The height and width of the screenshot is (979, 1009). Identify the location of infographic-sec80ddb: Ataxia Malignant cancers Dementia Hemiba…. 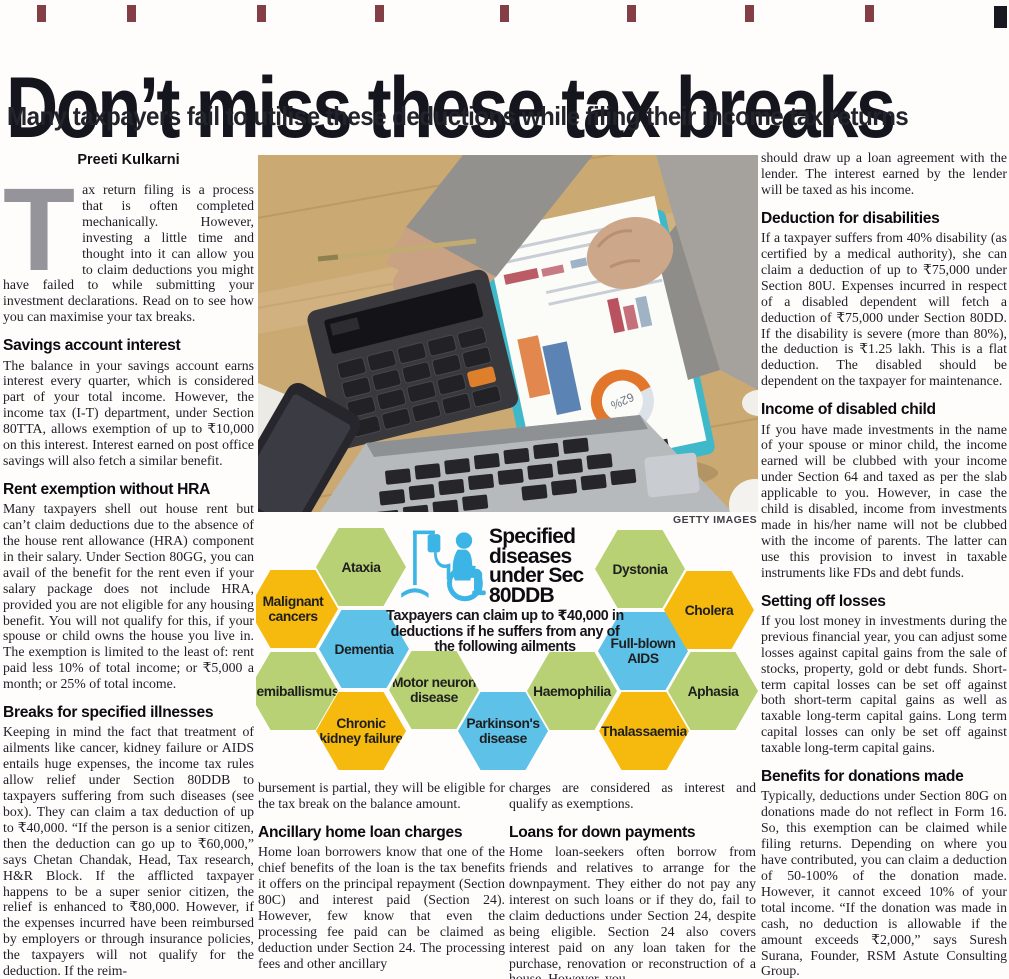
(507, 651).